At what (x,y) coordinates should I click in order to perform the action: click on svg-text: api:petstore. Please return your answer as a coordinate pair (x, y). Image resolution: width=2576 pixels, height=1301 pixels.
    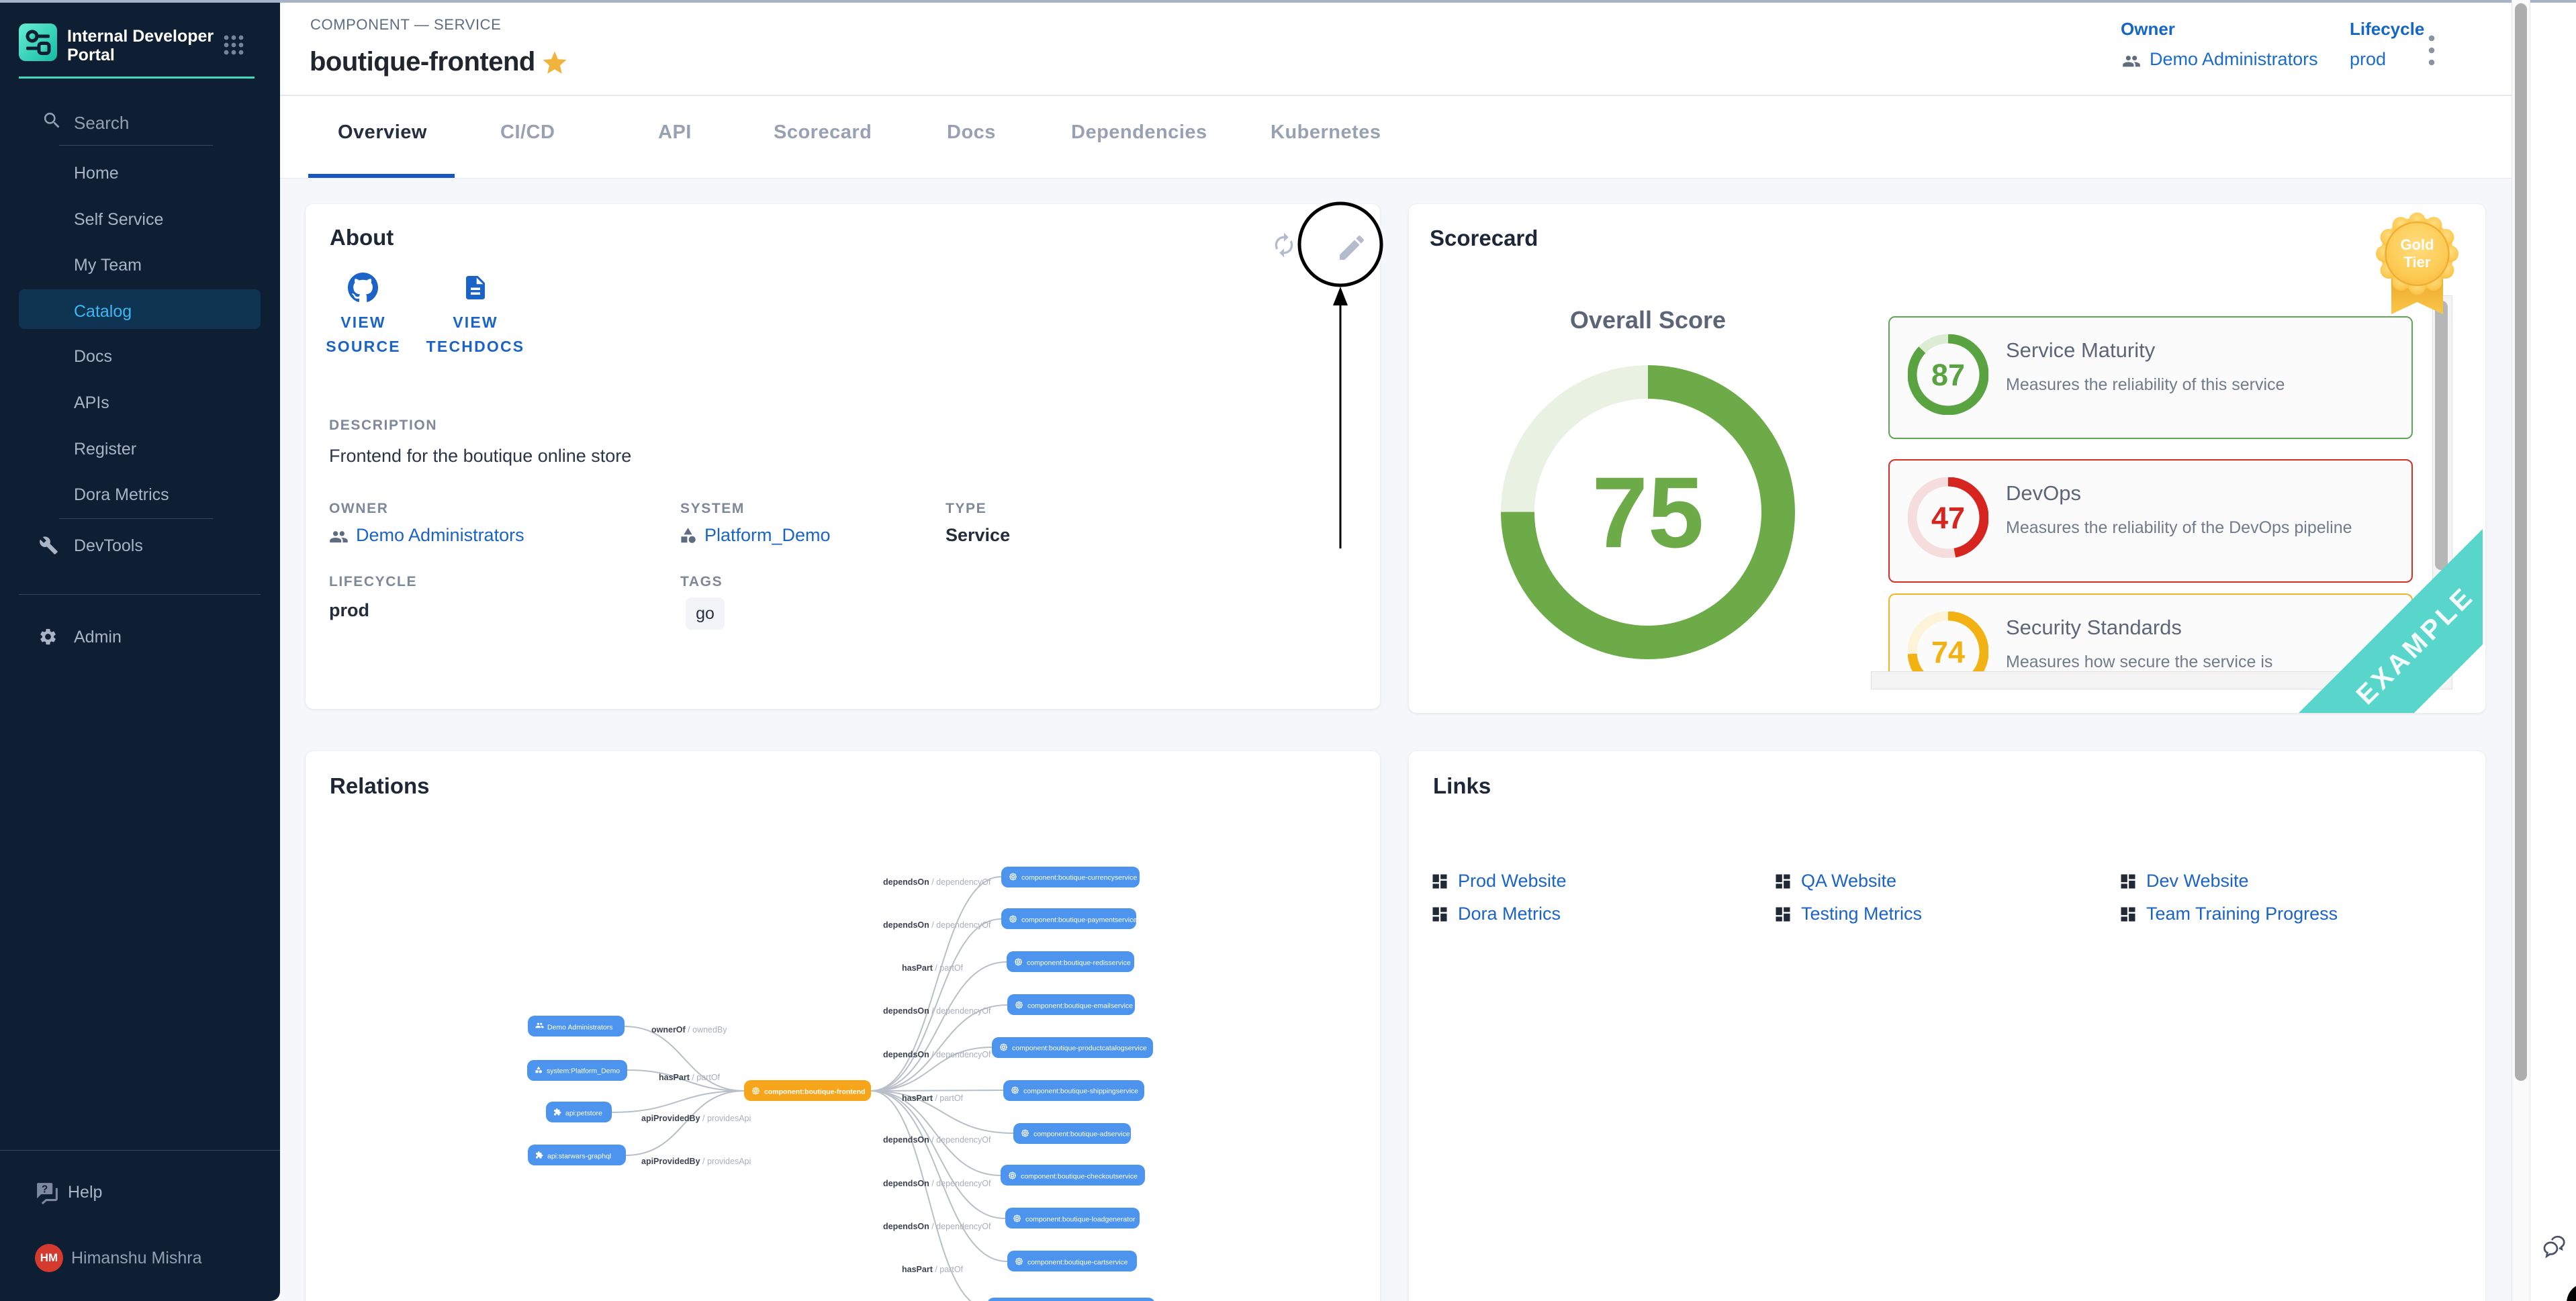
    Looking at the image, I should click on (583, 1114).